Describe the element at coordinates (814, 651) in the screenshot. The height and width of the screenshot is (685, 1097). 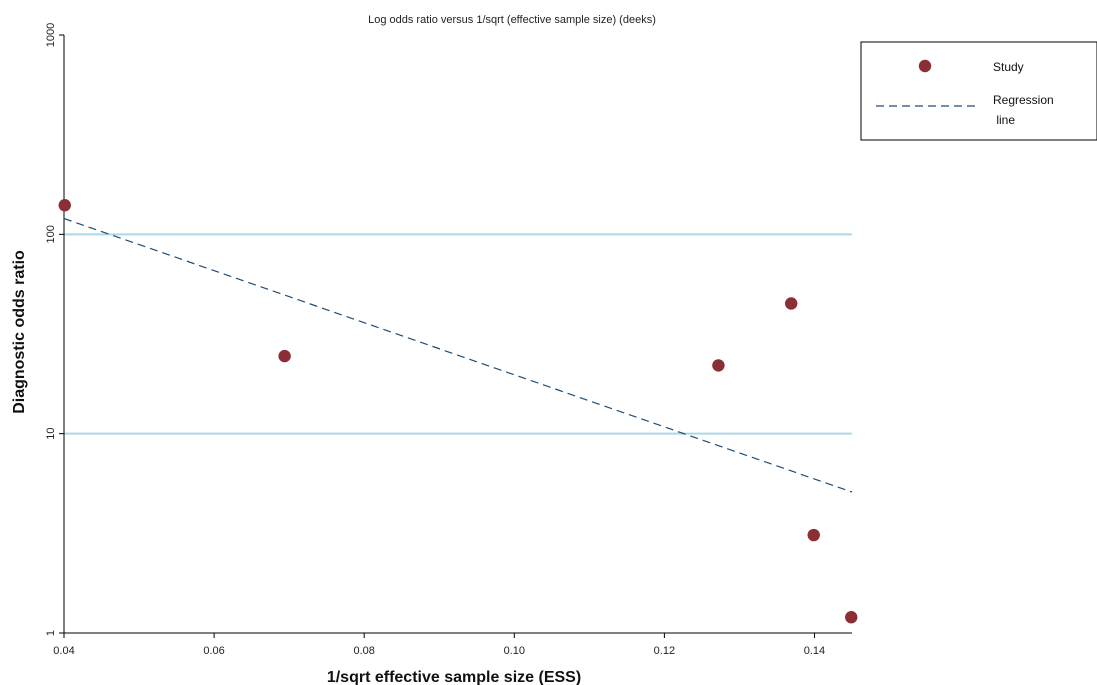
I see `x-tick-label: 0.14` at that location.